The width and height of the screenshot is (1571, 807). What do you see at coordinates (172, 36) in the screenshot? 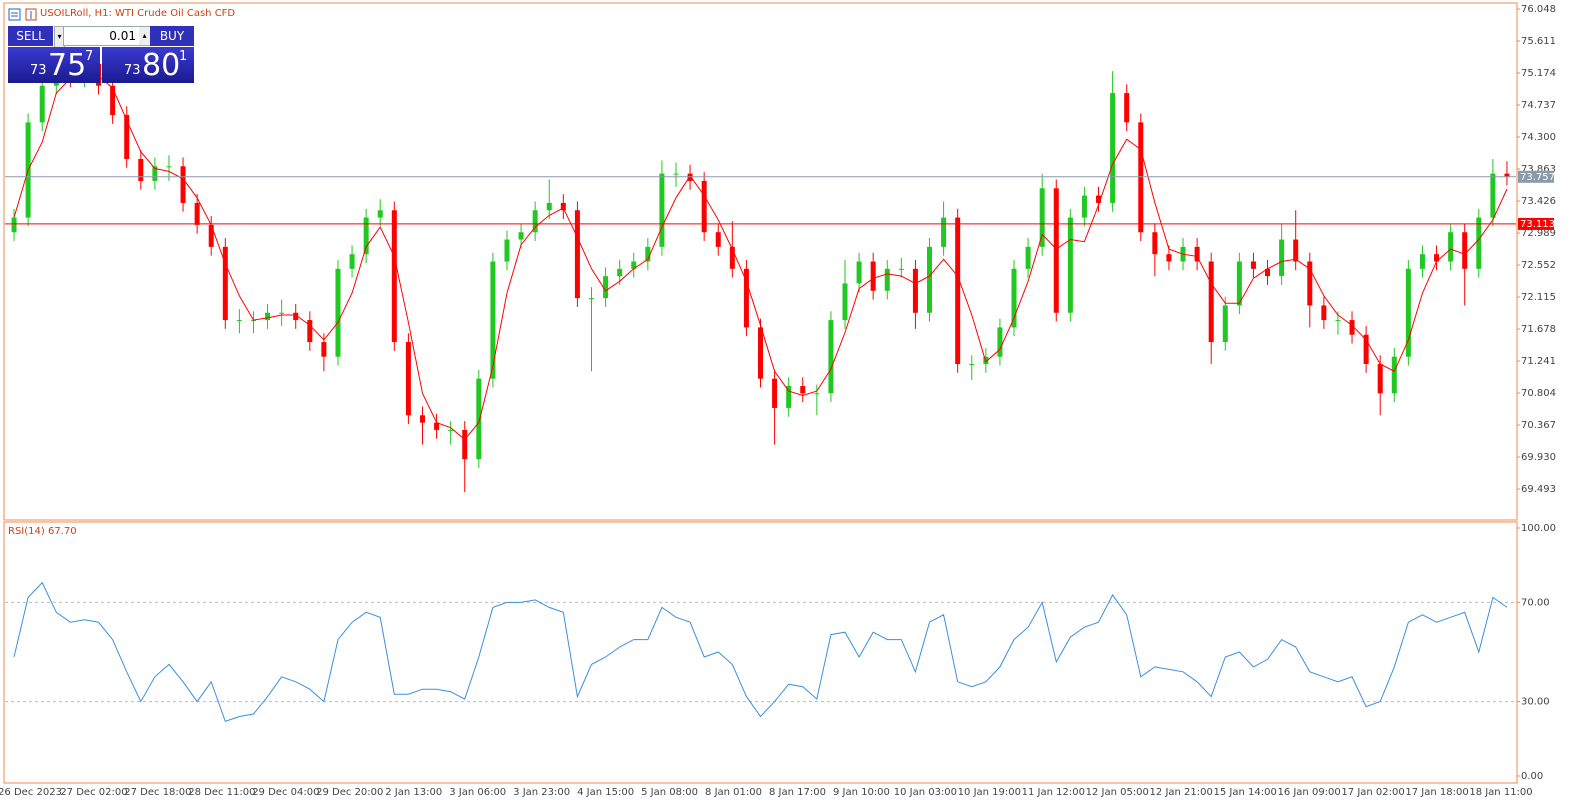
I see `buy-button: BUY` at bounding box center [172, 36].